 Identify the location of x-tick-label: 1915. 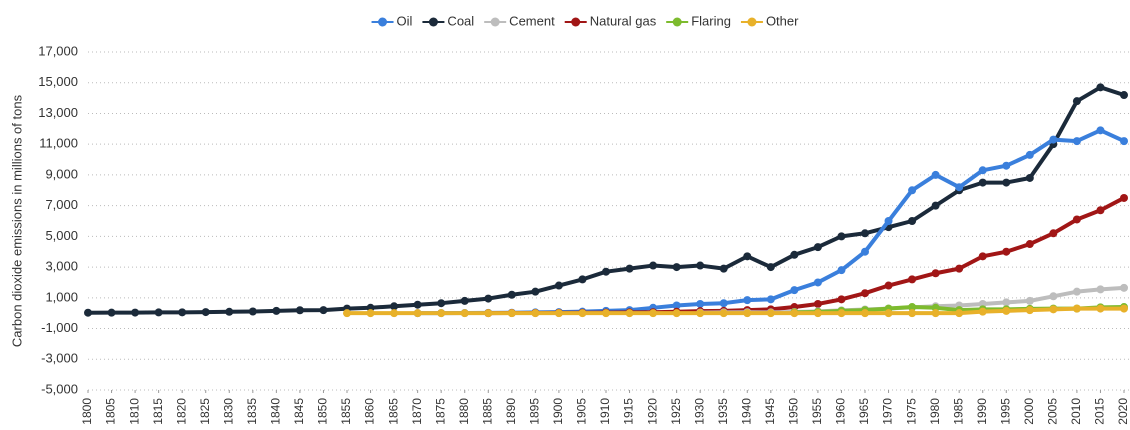
(629, 411).